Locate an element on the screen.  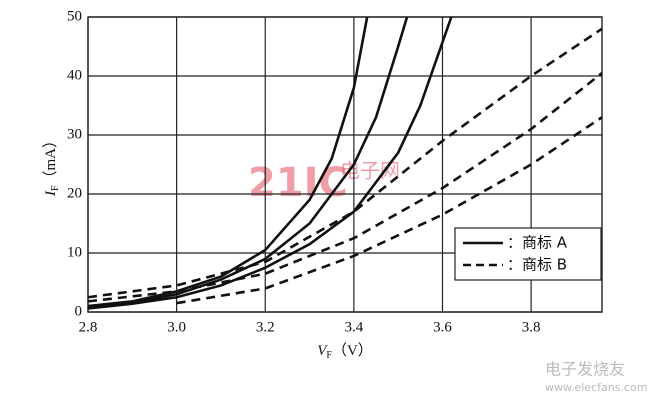
y-tick-label: 0 is located at coordinates (79, 311).